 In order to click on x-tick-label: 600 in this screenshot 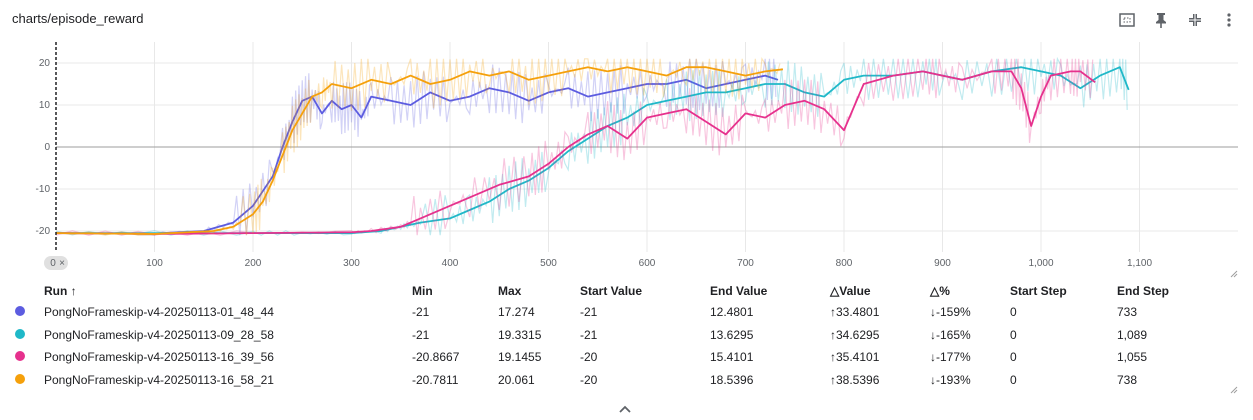, I will do `click(647, 263)`.